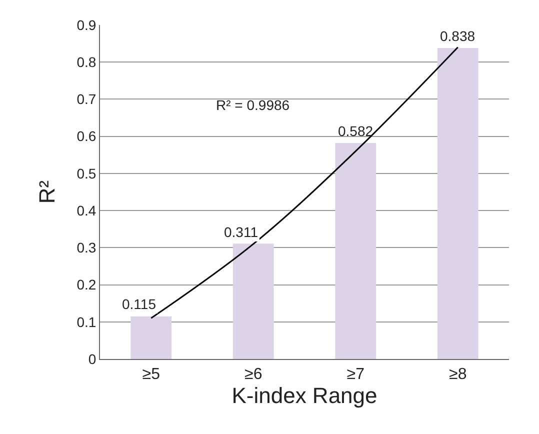 This screenshot has height=434, width=539. I want to click on annotation: R² = 0.9986, so click(253, 105).